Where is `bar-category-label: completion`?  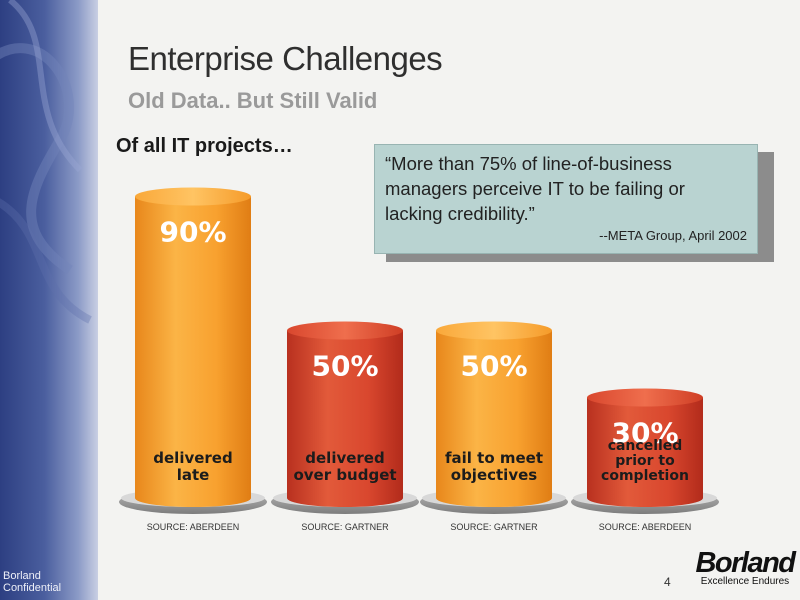 bar-category-label: completion is located at coordinates (645, 476).